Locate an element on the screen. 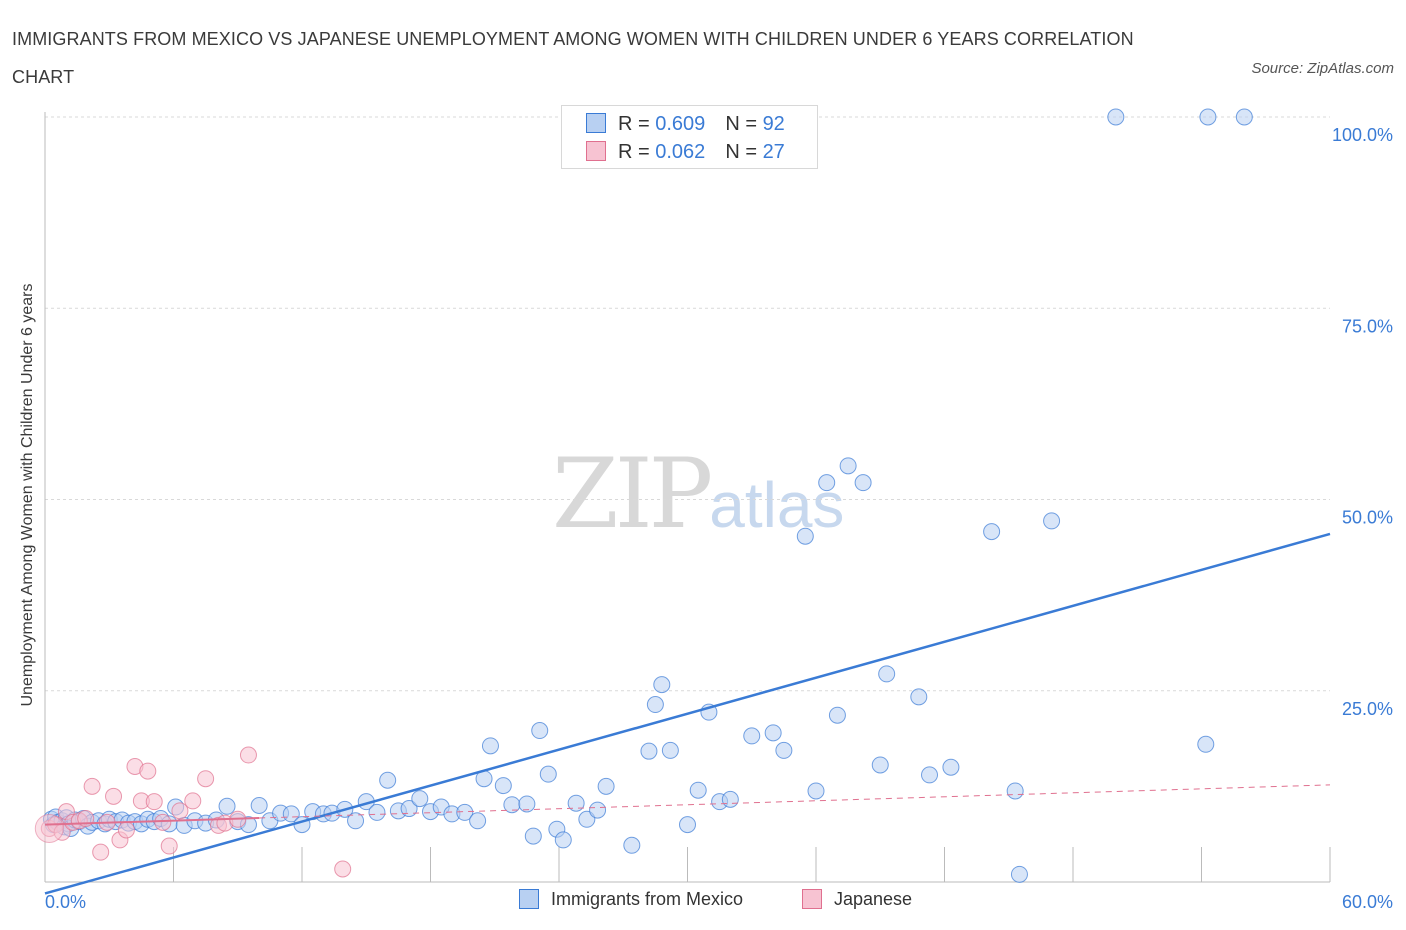 The height and width of the screenshot is (930, 1406). bottom-legend-swatch-blue is located at coordinates (529, 899).